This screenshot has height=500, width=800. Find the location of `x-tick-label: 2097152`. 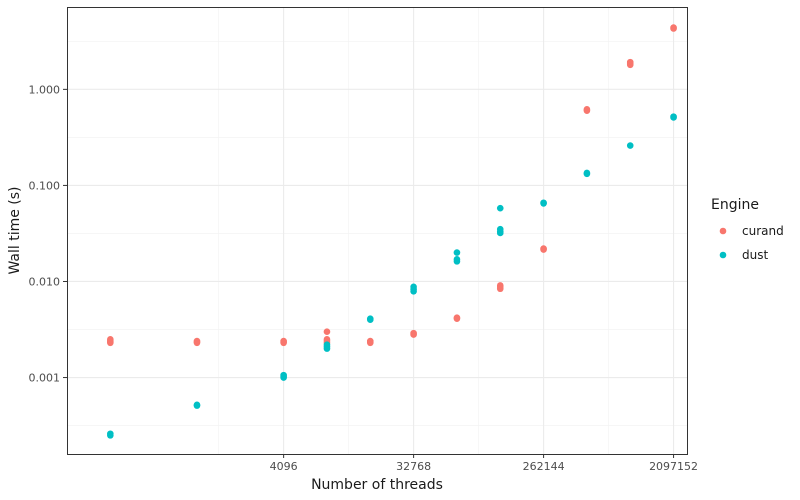

x-tick-label: 2097152 is located at coordinates (673, 466).